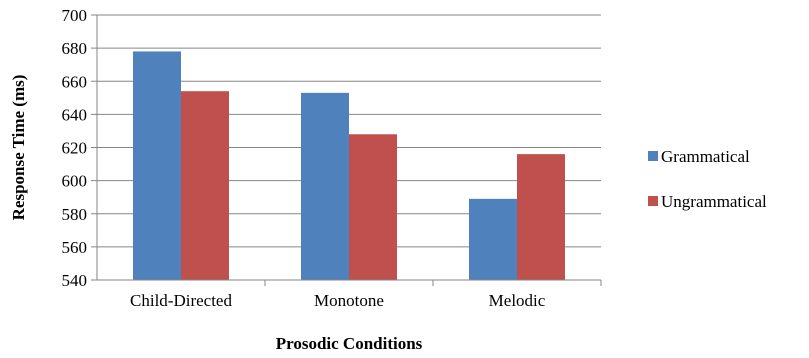 This screenshot has width=809, height=358. I want to click on y-tick-label: 600, so click(75, 181).